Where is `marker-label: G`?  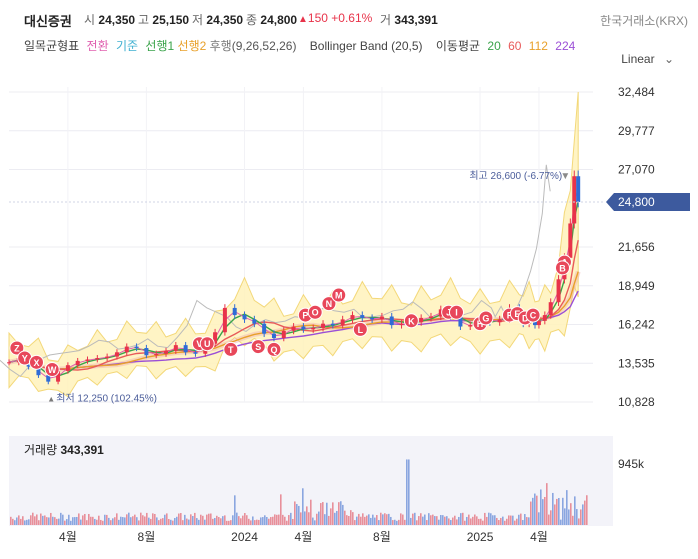 marker-label: G is located at coordinates (485, 318).